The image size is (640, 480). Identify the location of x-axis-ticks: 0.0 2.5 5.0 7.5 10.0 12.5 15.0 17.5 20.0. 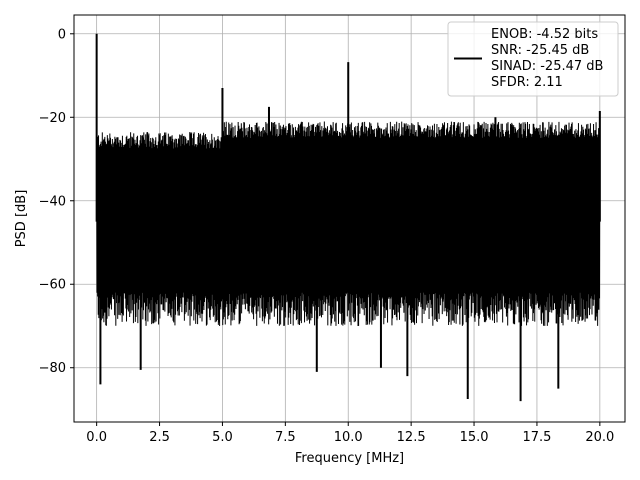
(350, 433).